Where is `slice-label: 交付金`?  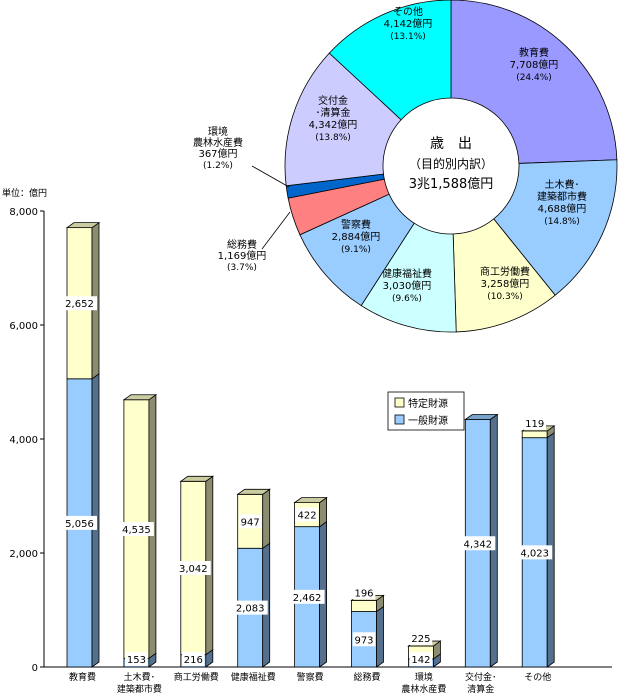 slice-label: 交付金 is located at coordinates (333, 100).